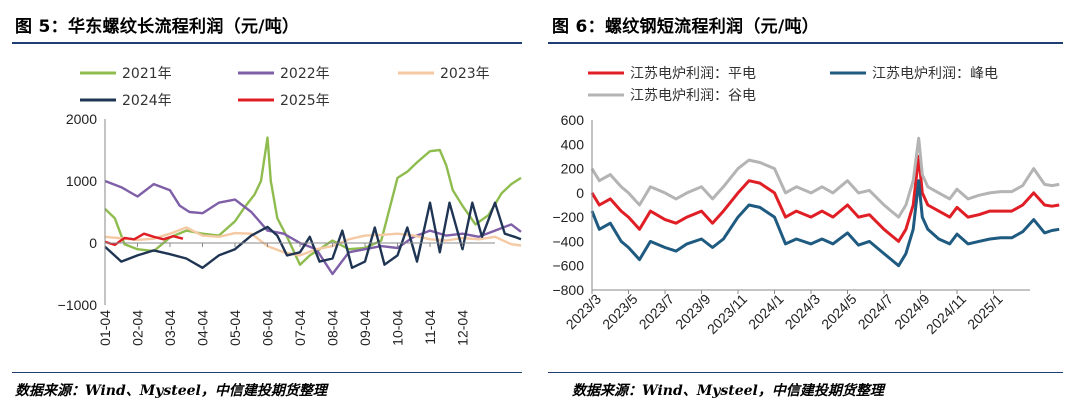 The image size is (1080, 410). What do you see at coordinates (573, 120) in the screenshot?
I see `y-tick-label: 600` at bounding box center [573, 120].